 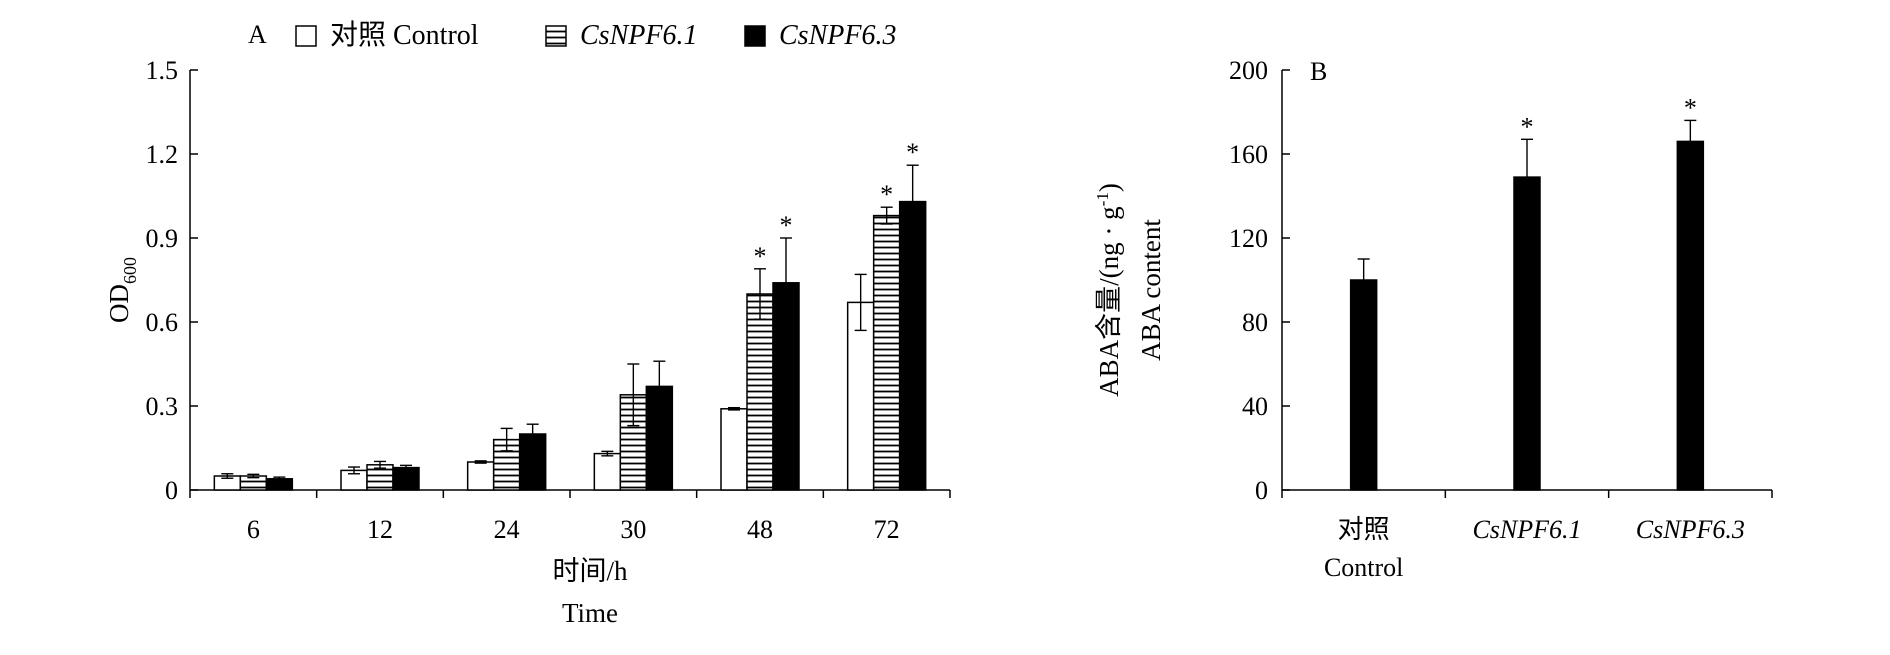 What do you see at coordinates (1102, 199) in the screenshot?
I see `y-axis-label-b-sup: -1` at bounding box center [1102, 199].